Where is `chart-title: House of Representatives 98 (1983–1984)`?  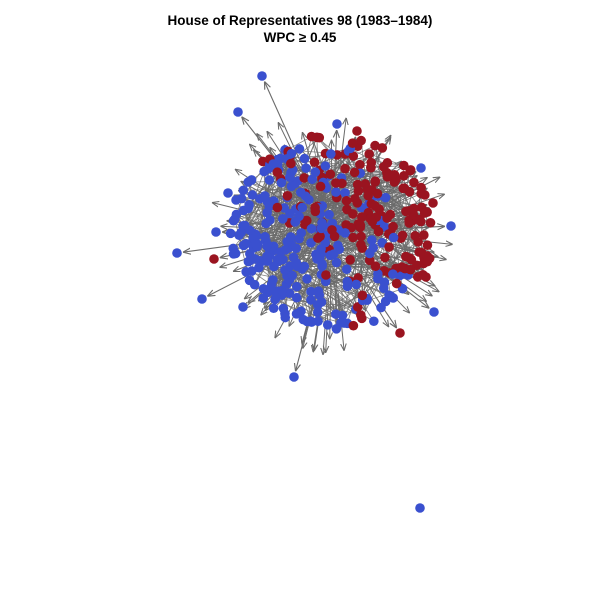 chart-title: House of Representatives 98 (1983–1984) is located at coordinates (300, 20).